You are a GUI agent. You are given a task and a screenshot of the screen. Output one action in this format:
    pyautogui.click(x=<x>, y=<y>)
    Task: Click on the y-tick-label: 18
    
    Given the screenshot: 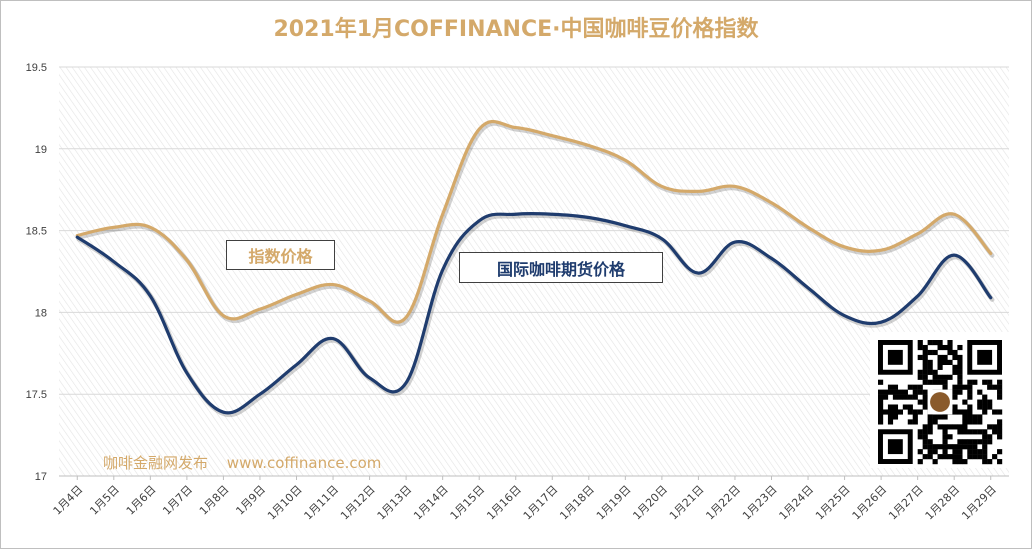 What is the action you would take?
    pyautogui.click(x=41, y=313)
    